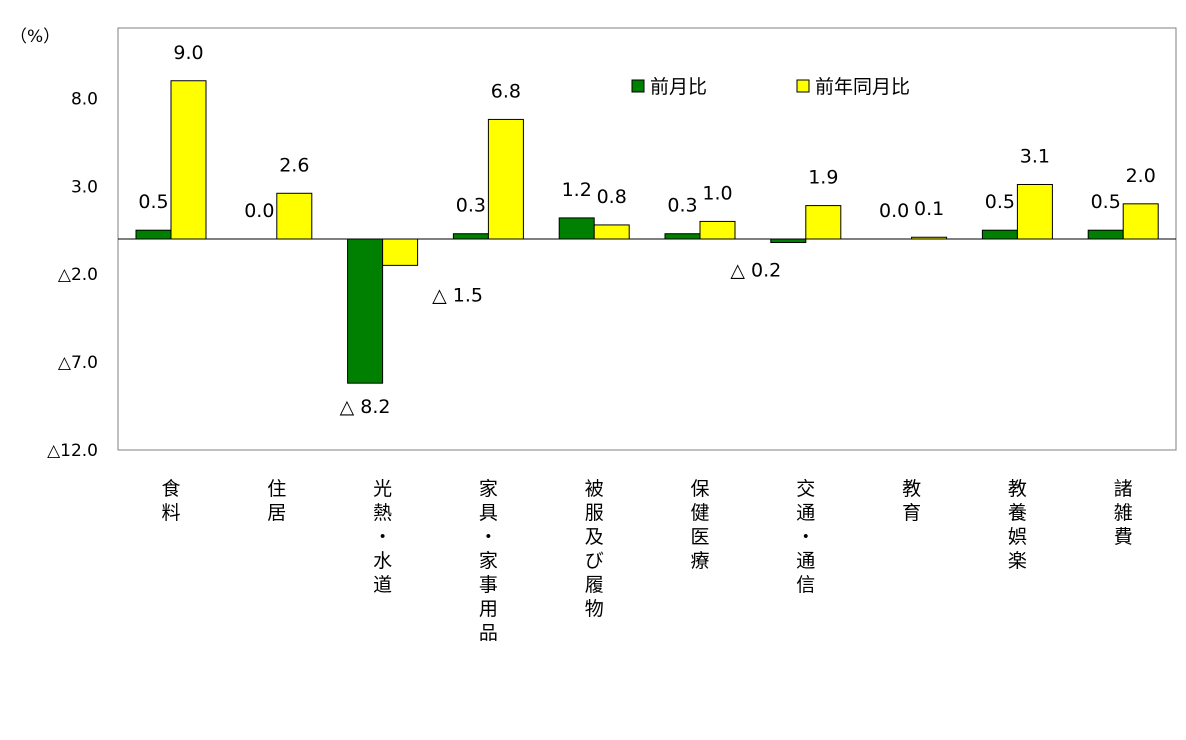 The image size is (1186, 740). What do you see at coordinates (594, 549) in the screenshot?
I see `category-label: 被服及び履物` at bounding box center [594, 549].